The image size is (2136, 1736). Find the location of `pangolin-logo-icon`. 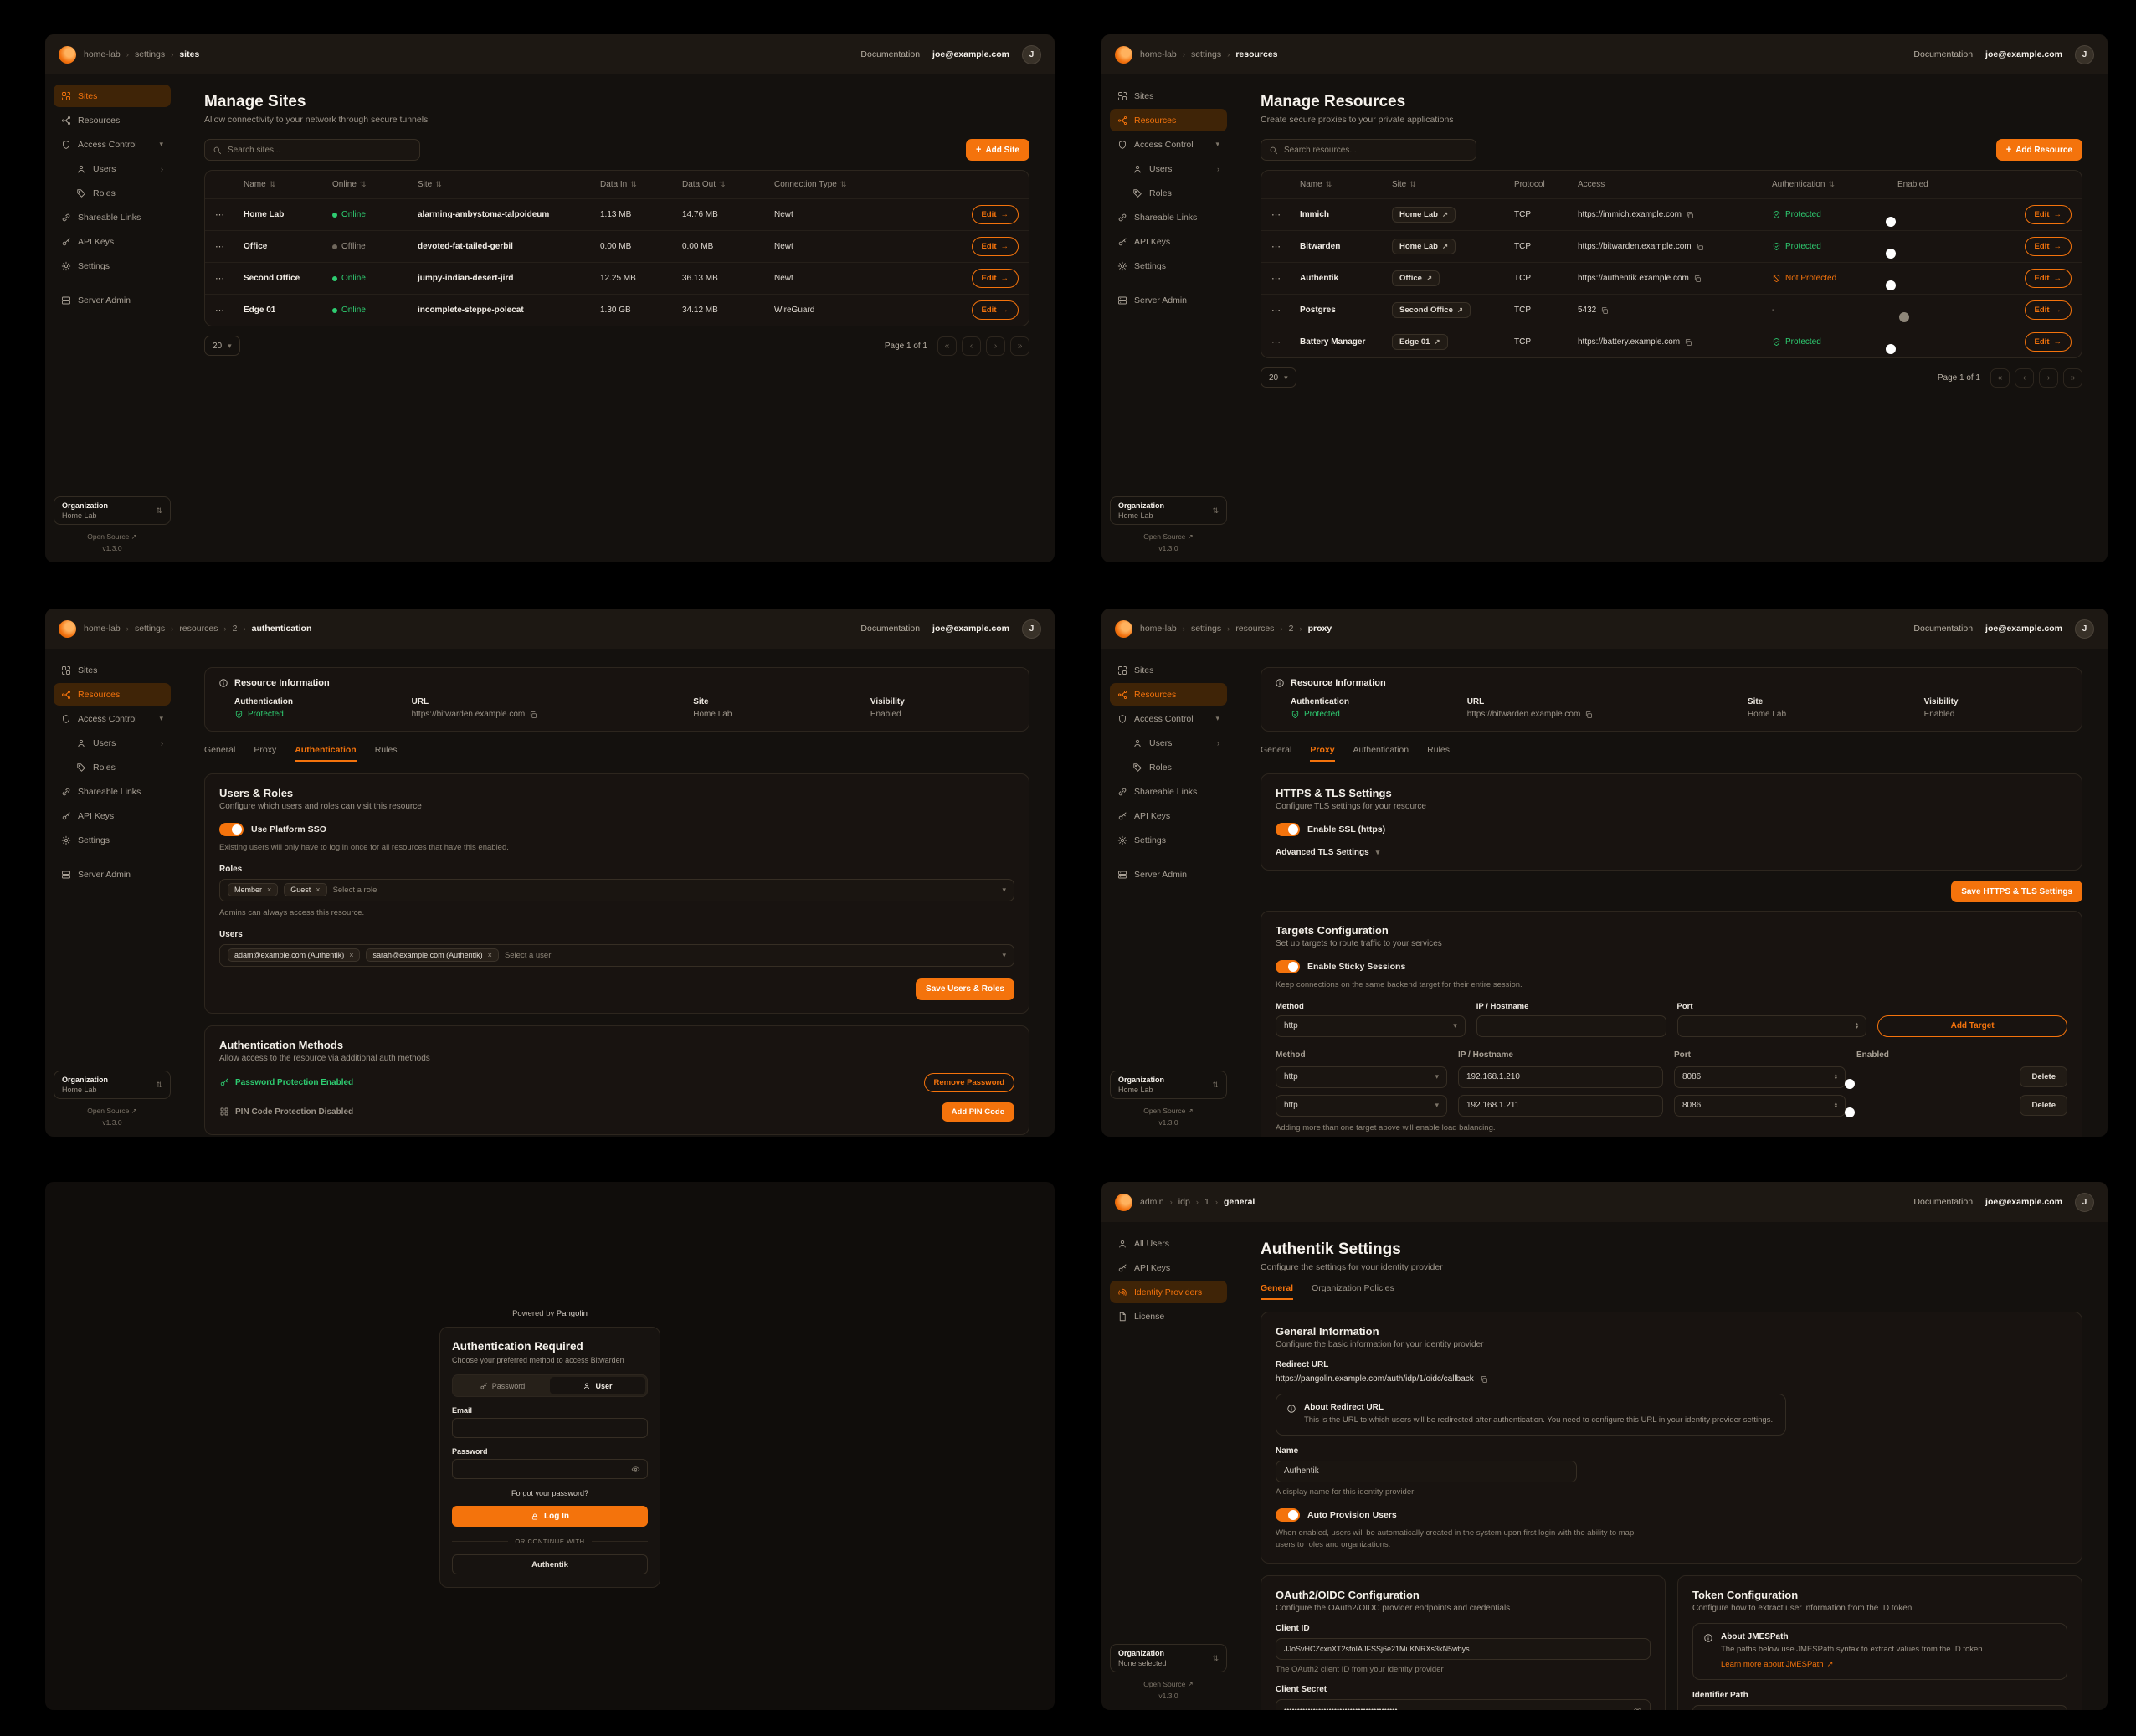

pangolin-logo-icon is located at coordinates (1123, 628).